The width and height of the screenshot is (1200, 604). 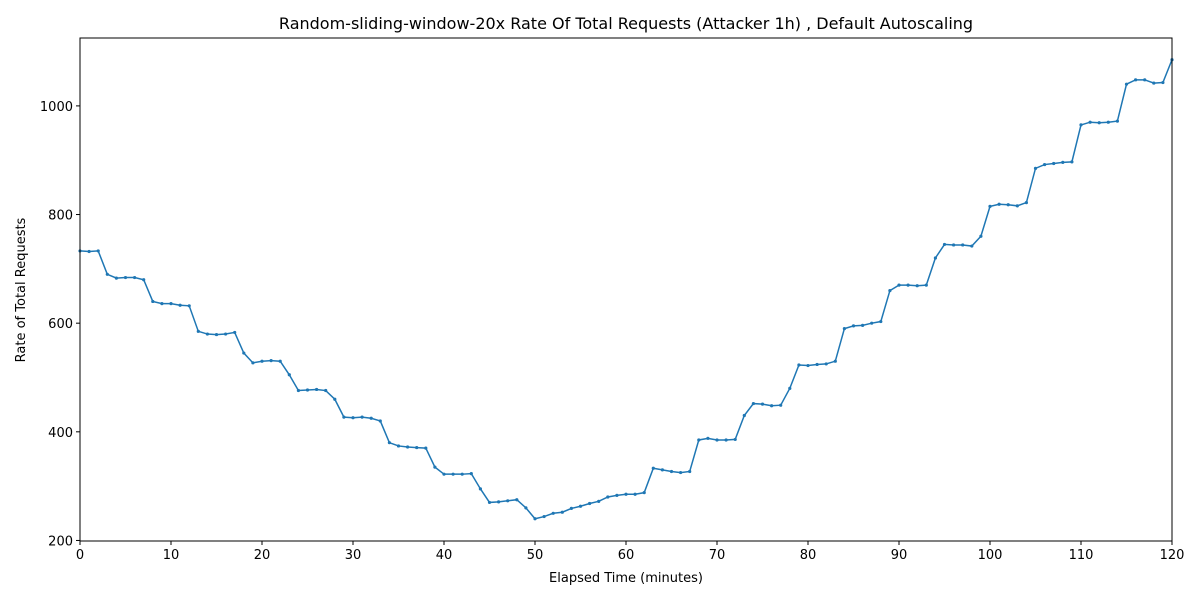 I want to click on x-tick-label: 80, so click(x=808, y=555).